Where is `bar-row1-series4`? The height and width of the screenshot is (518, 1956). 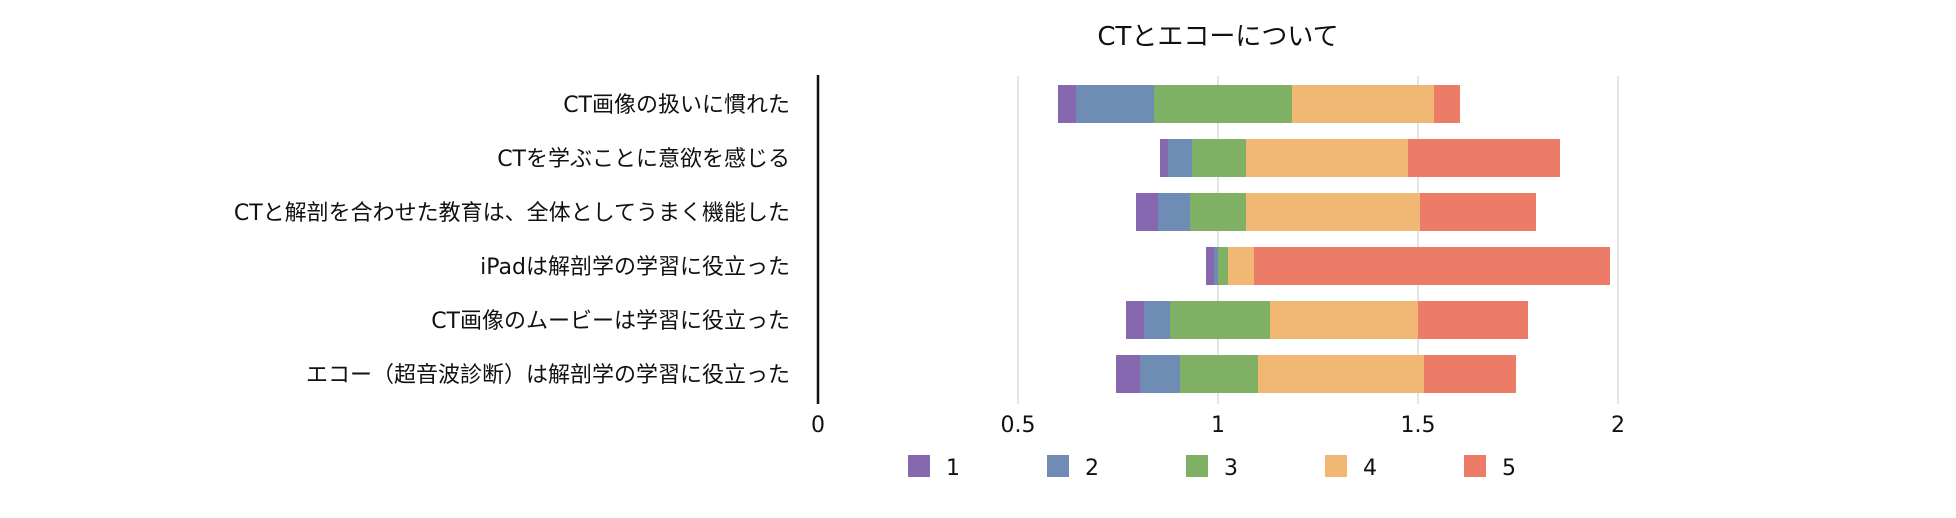
bar-row1-series4 is located at coordinates (1363, 104).